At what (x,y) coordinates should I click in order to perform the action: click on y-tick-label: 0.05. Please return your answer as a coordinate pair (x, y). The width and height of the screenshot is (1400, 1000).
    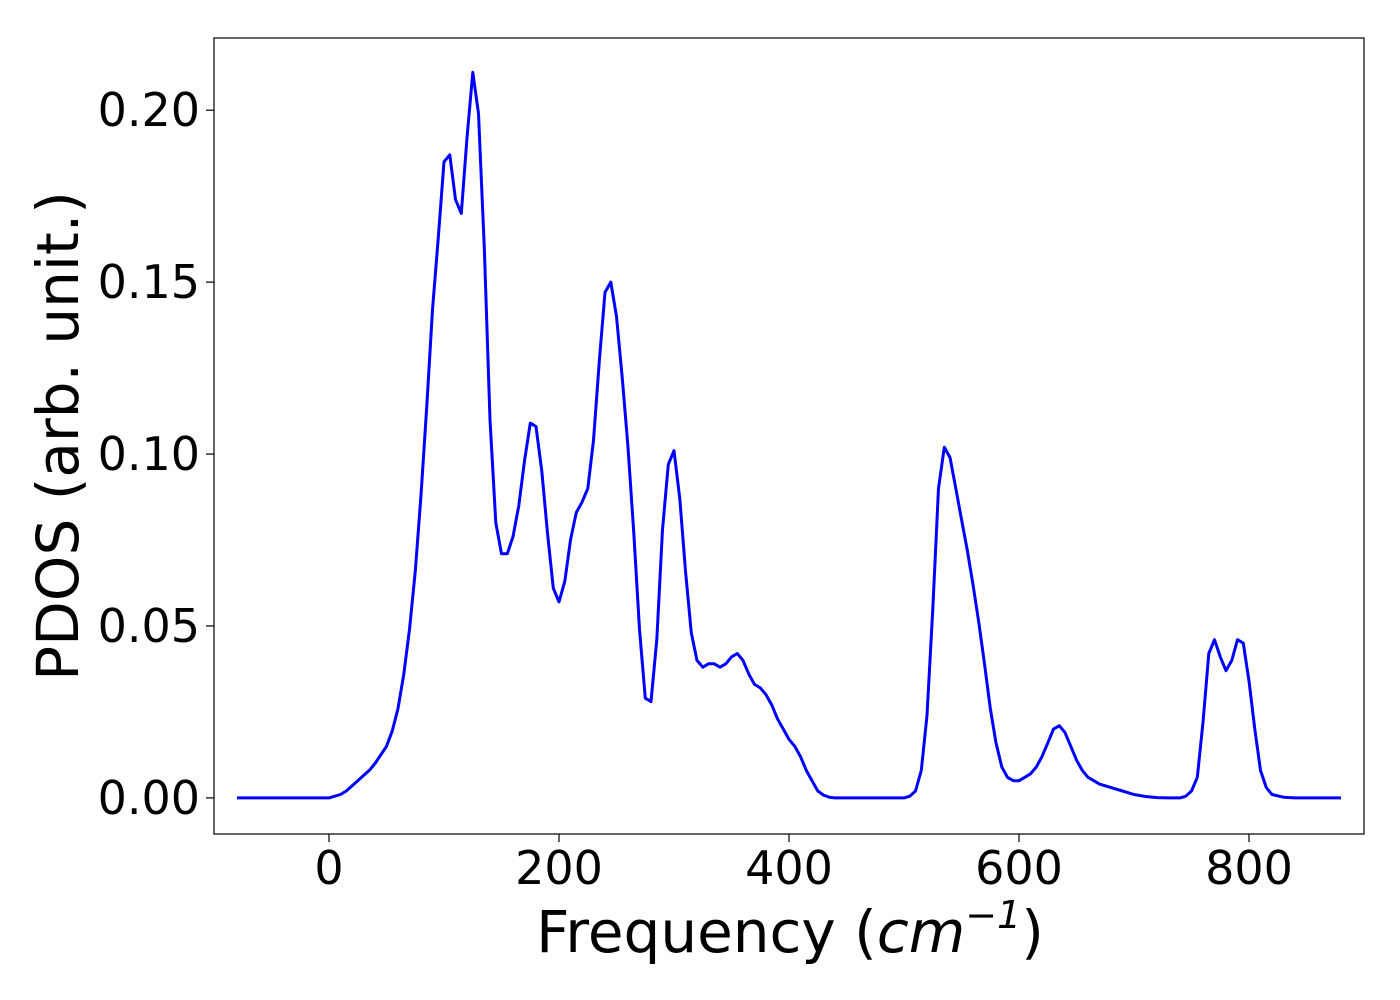
    Looking at the image, I should click on (149, 626).